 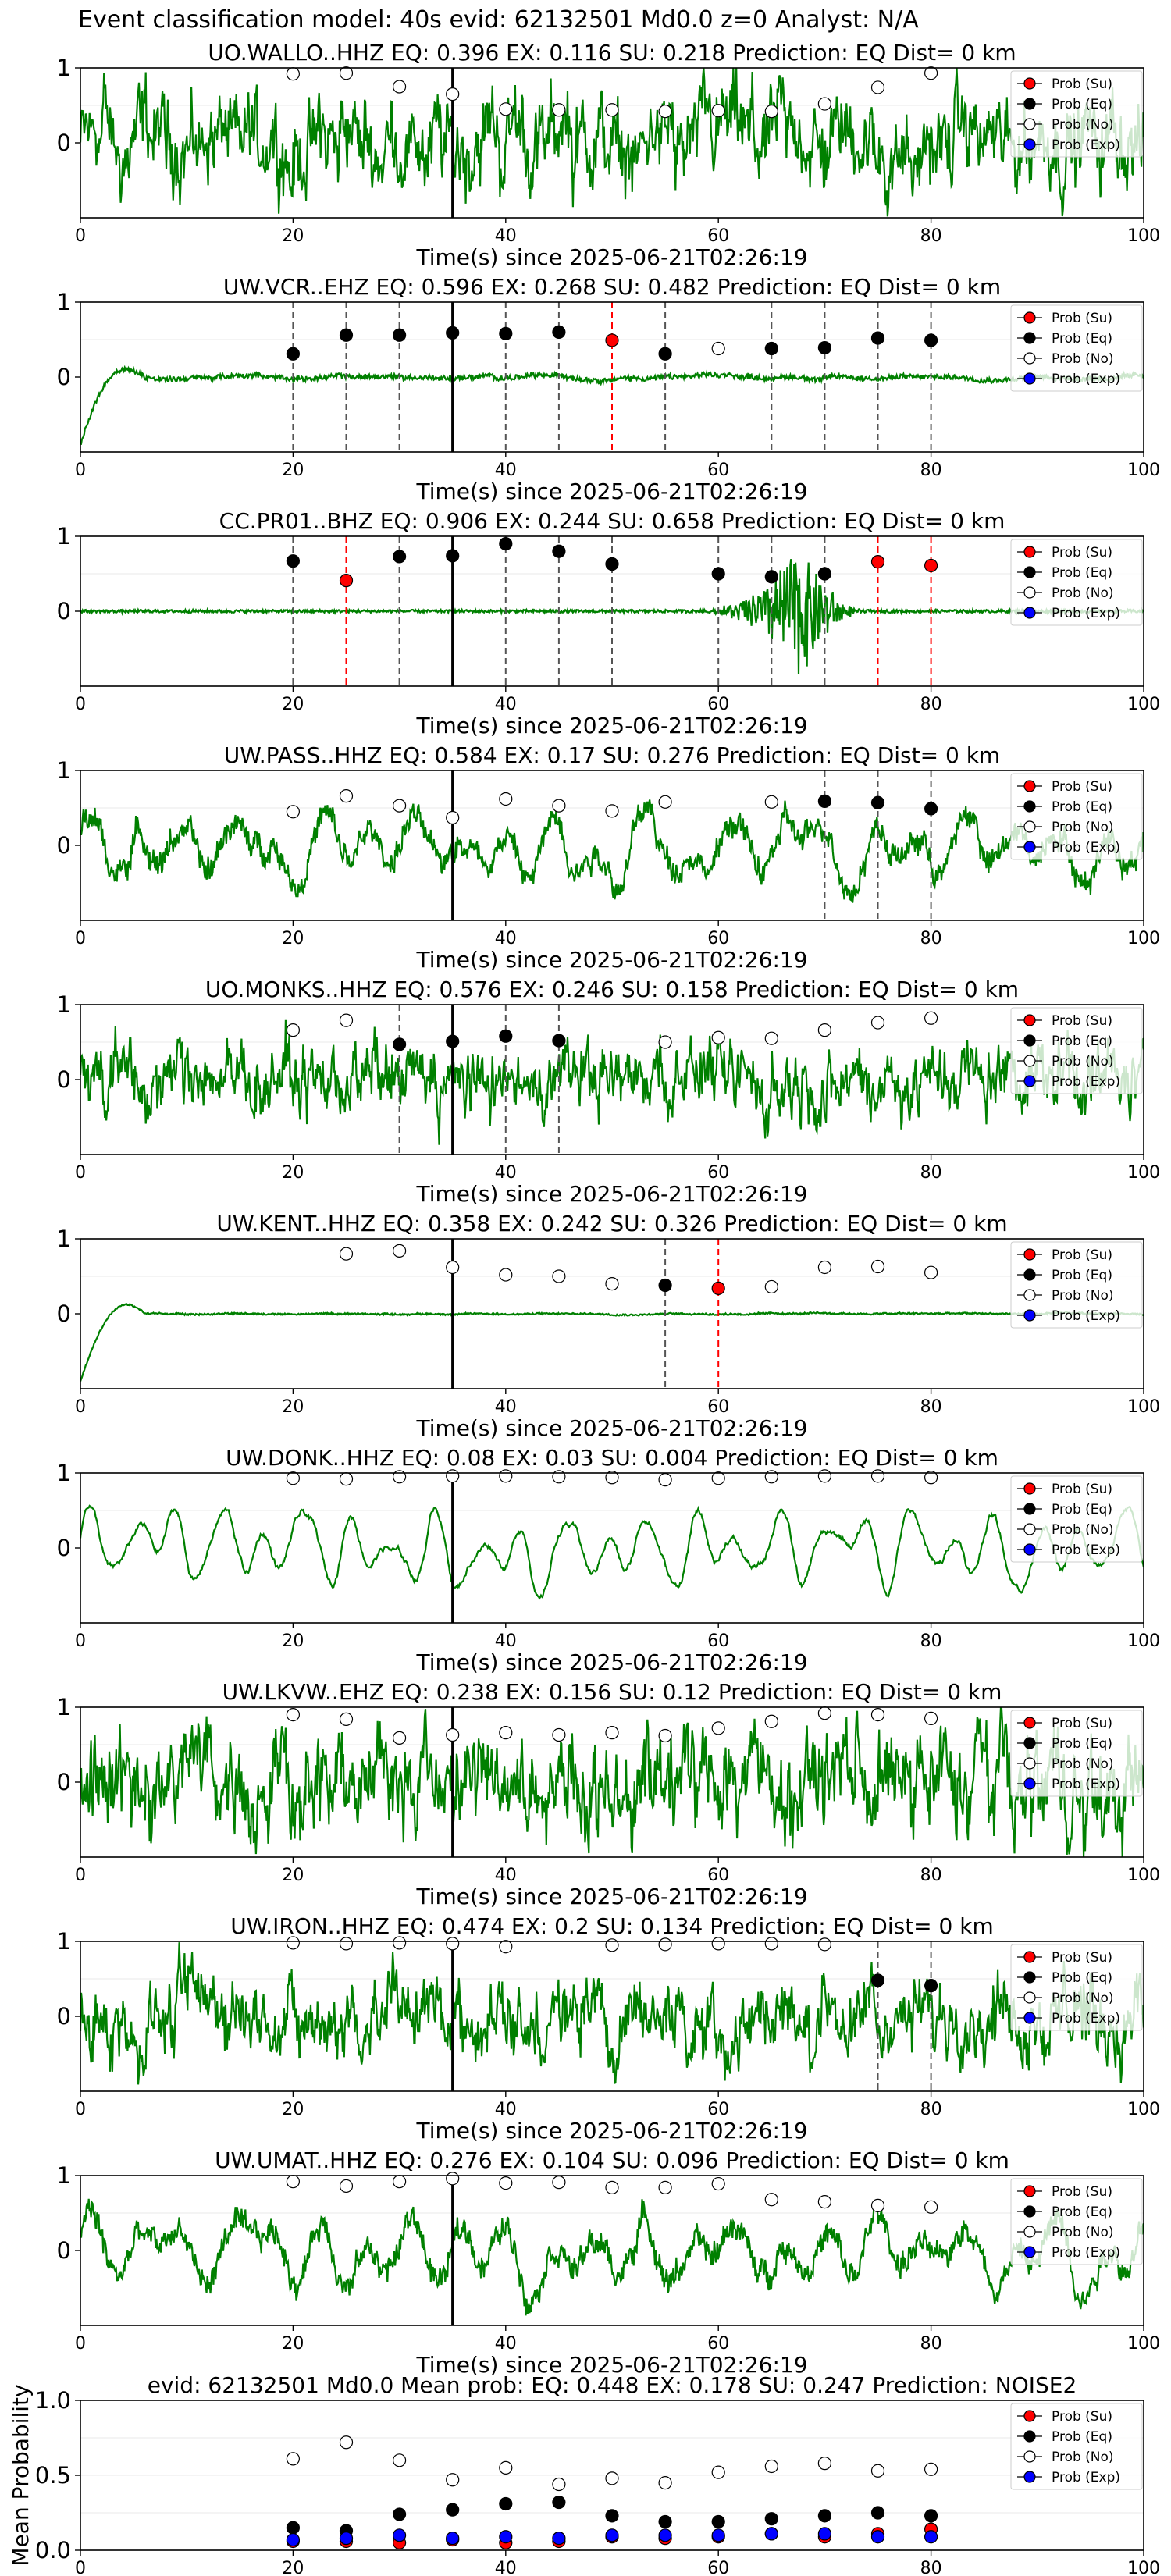 I want to click on mean-point-exp, so click(x=771, y=2534).